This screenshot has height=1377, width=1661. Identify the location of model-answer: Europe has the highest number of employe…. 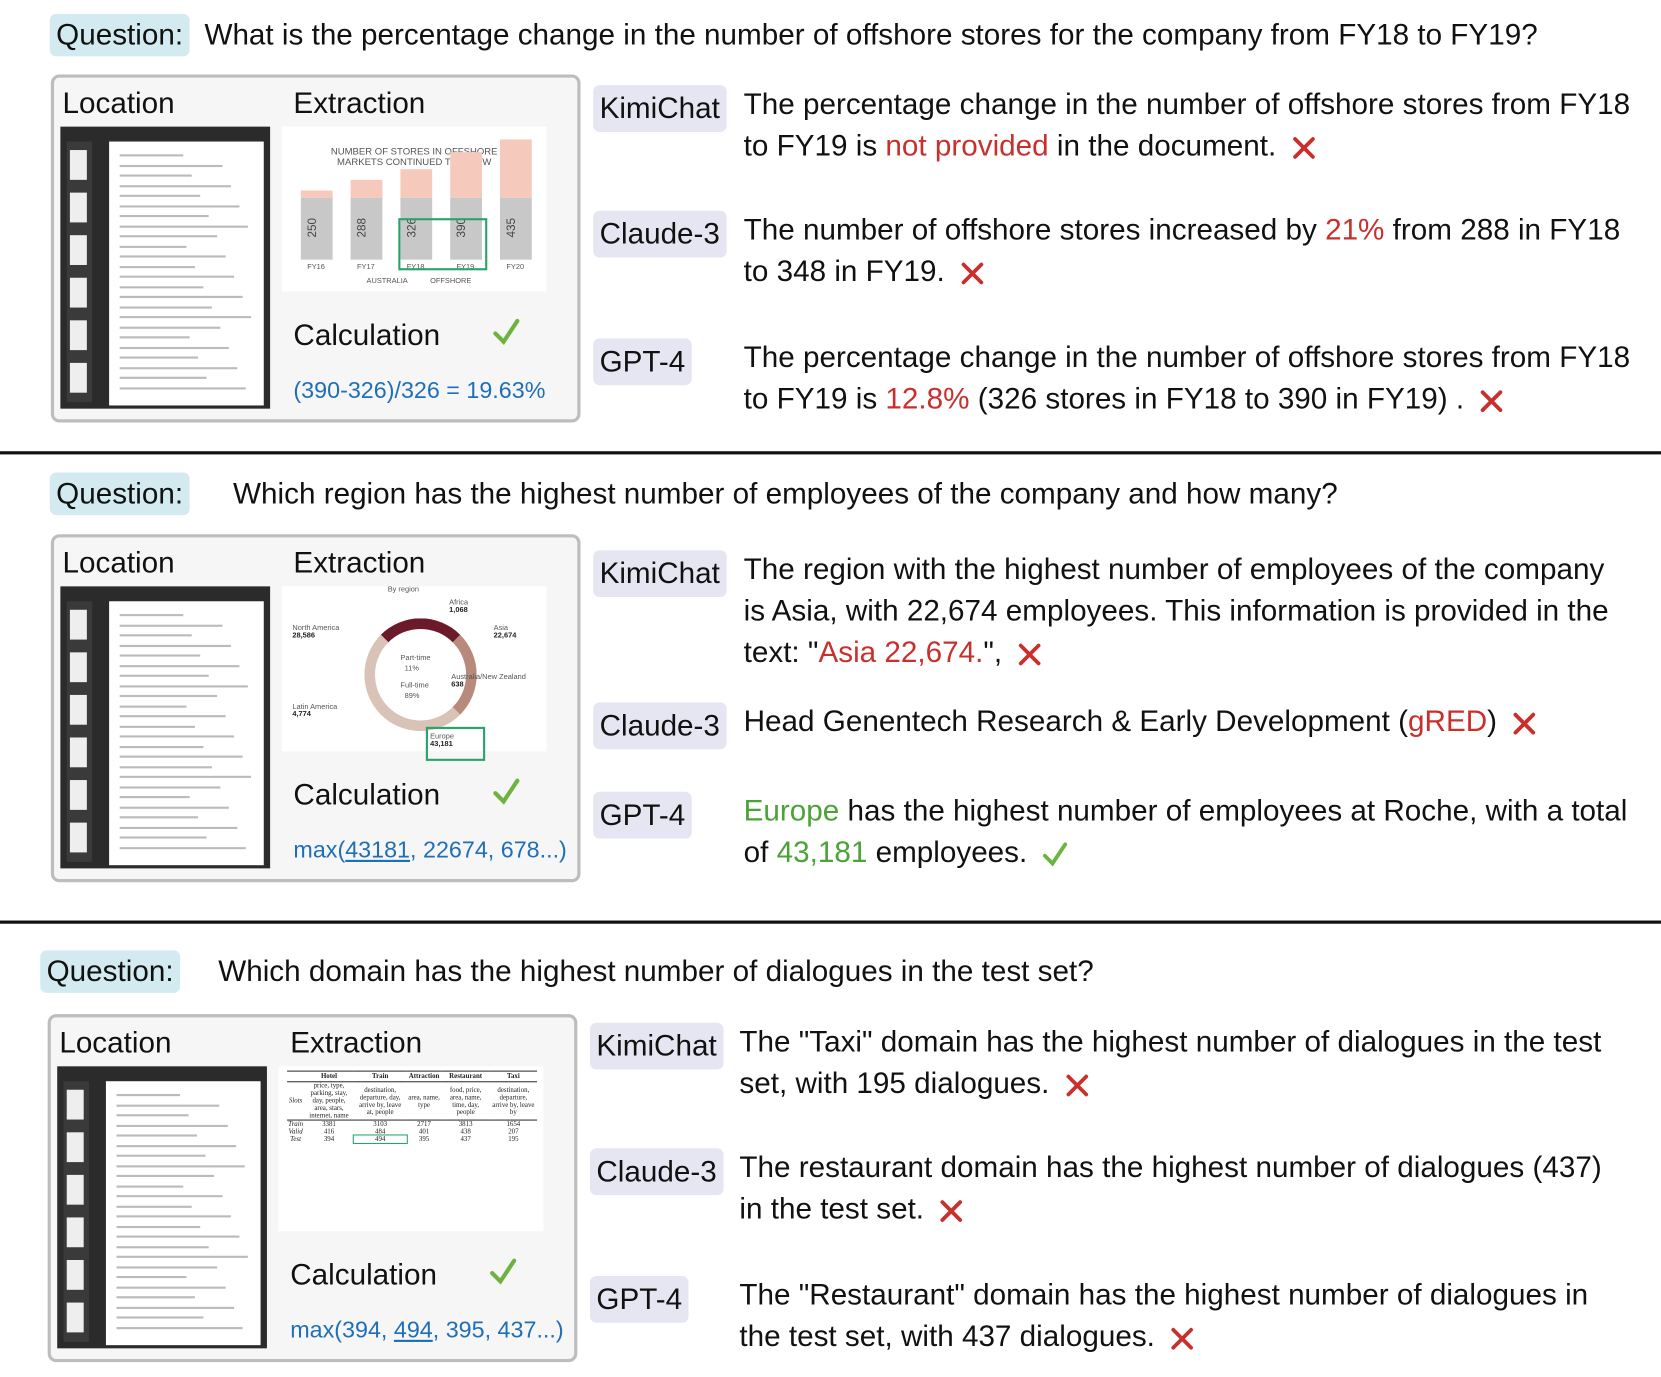
(1189, 831).